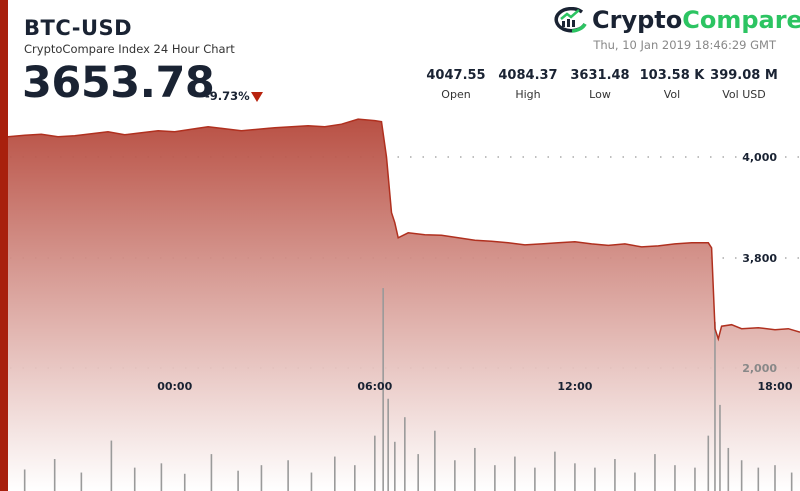  I want to click on stat-label: High, so click(528, 94).